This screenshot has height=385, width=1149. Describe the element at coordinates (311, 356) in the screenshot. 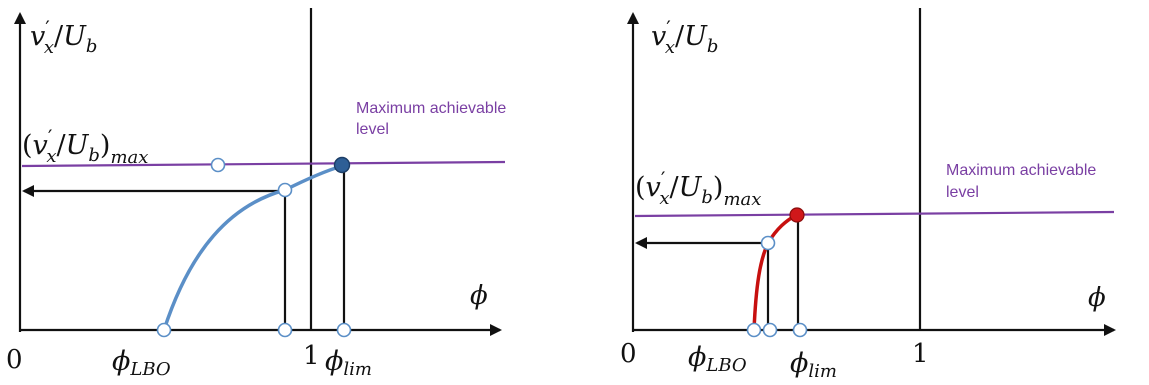

I see `left-one-label: 1` at that location.